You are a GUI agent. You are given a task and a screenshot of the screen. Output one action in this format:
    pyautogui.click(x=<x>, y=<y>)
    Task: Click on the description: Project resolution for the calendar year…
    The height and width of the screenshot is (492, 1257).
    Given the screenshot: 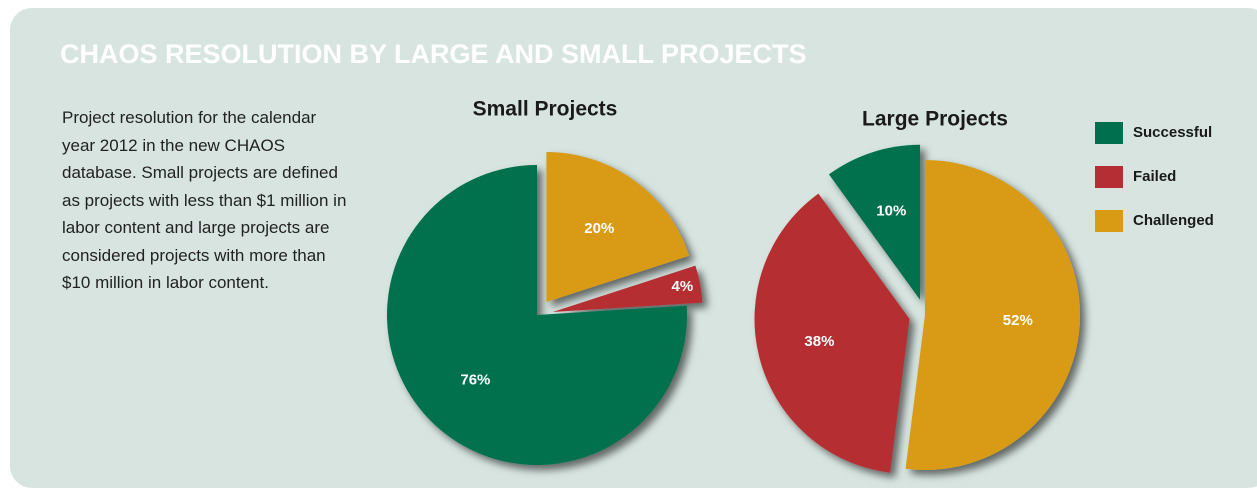 What is the action you would take?
    pyautogui.click(x=204, y=200)
    